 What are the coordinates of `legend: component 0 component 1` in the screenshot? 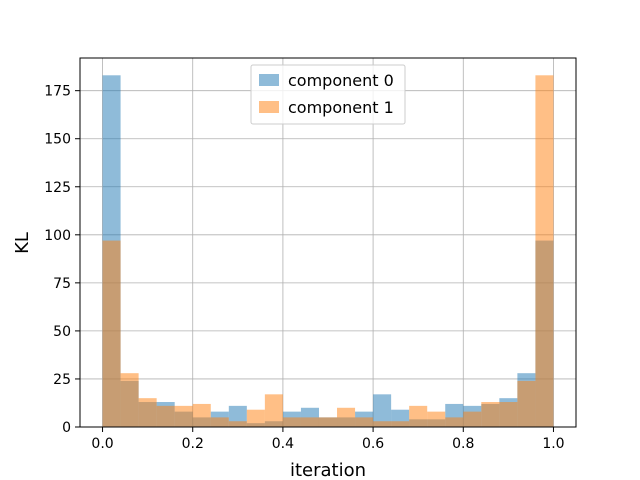 It's located at (328, 94).